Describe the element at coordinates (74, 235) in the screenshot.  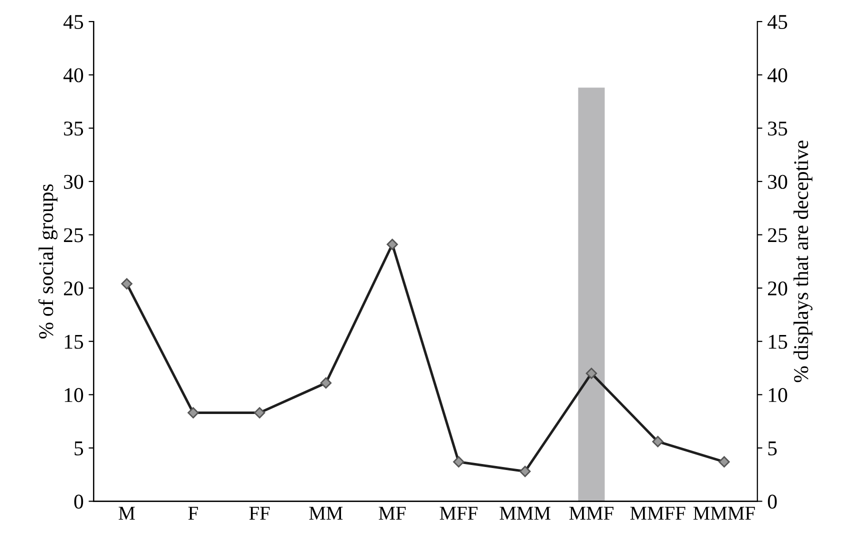
I see `y-tick-label: 25` at that location.